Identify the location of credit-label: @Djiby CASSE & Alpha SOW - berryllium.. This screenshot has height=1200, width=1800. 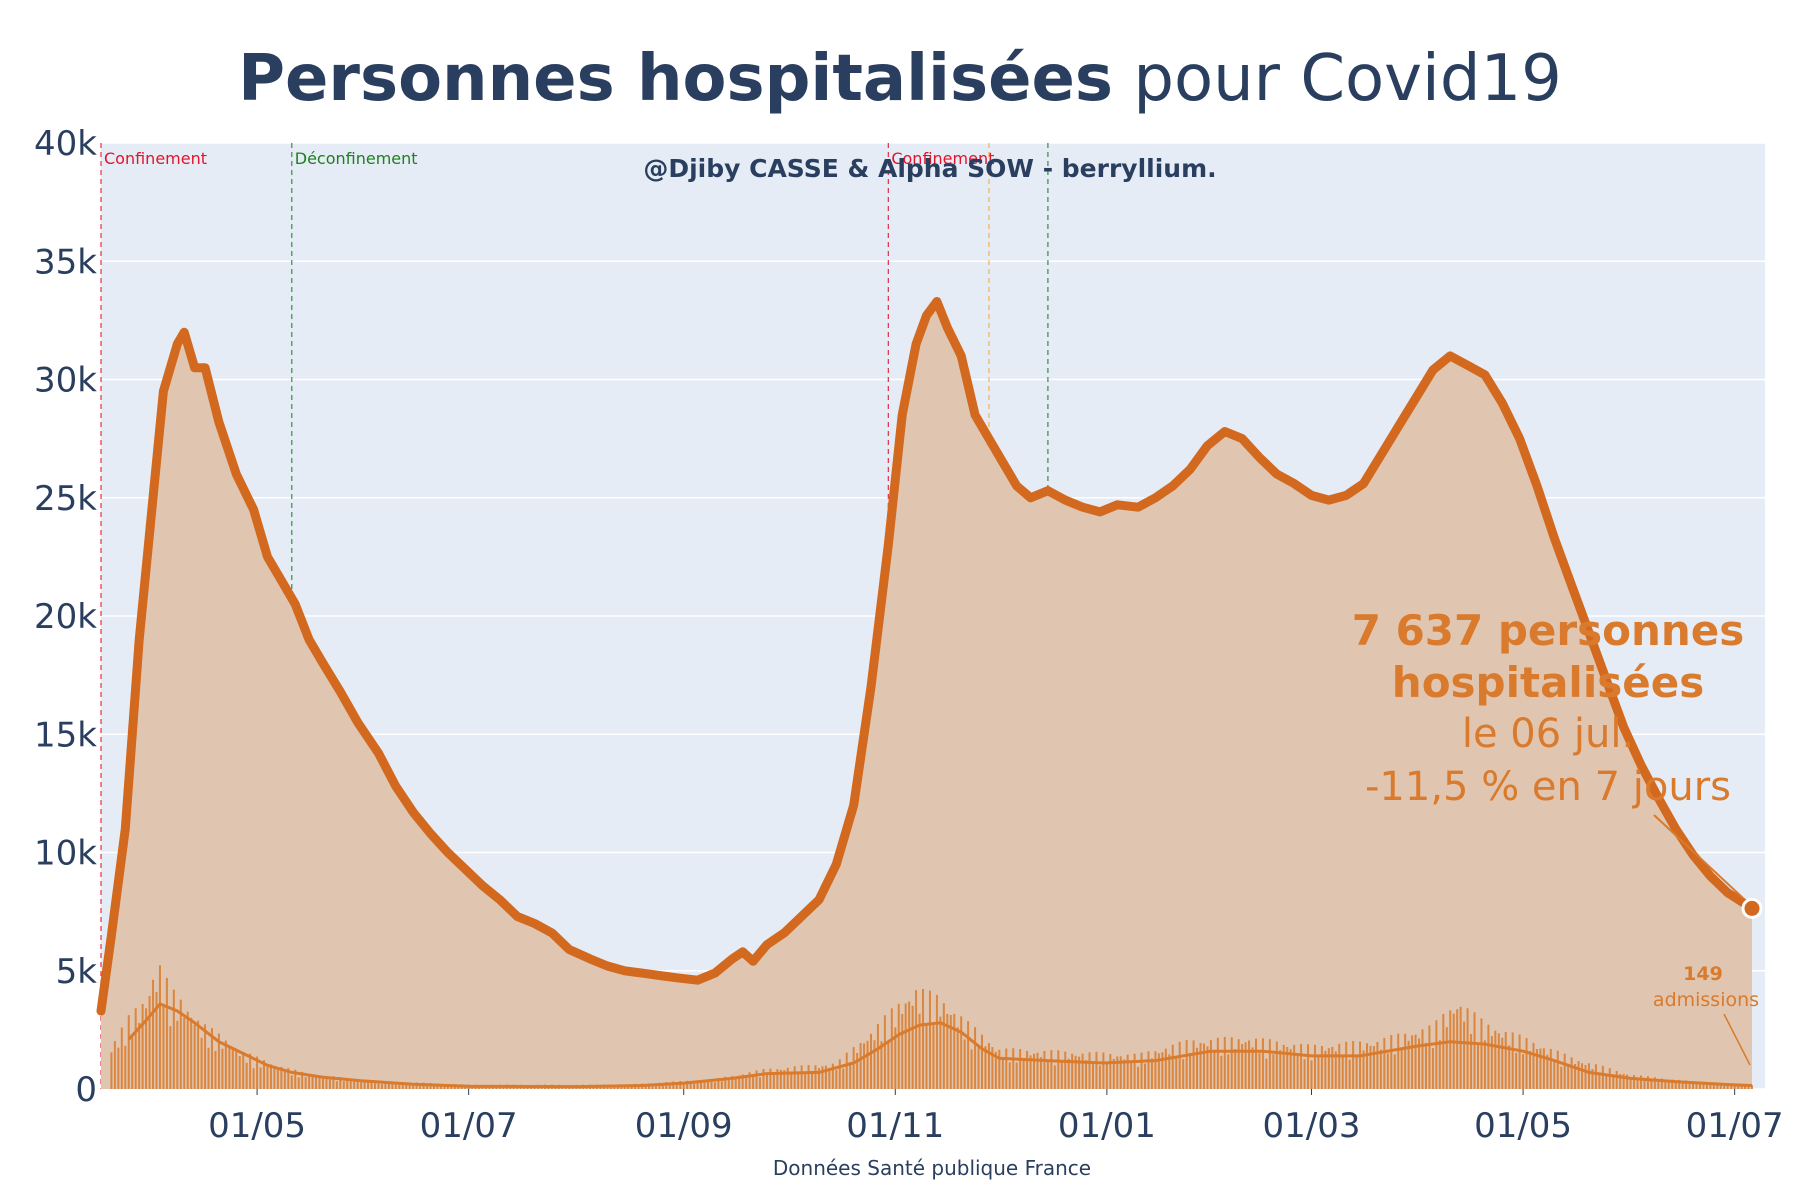
(929, 168).